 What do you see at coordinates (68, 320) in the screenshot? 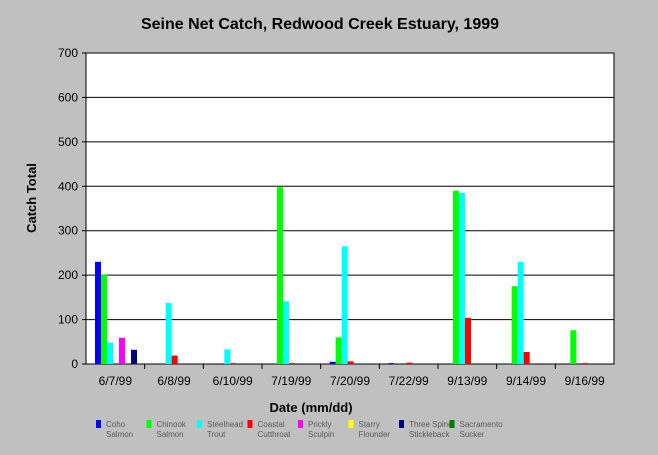
I see `y-tick-label: 100` at bounding box center [68, 320].